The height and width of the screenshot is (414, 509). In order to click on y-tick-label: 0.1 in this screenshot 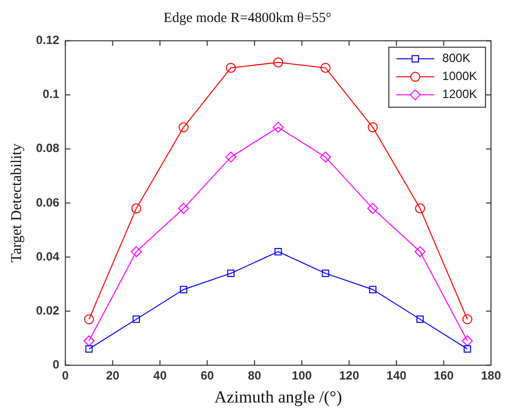, I will do `click(51, 94)`.